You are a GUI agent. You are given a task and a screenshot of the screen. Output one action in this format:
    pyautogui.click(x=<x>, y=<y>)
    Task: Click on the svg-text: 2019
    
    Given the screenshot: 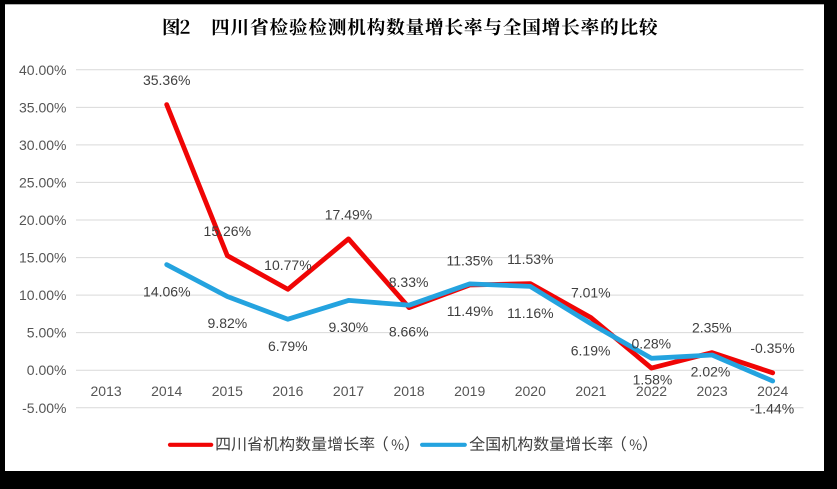 What is the action you would take?
    pyautogui.click(x=469, y=391)
    